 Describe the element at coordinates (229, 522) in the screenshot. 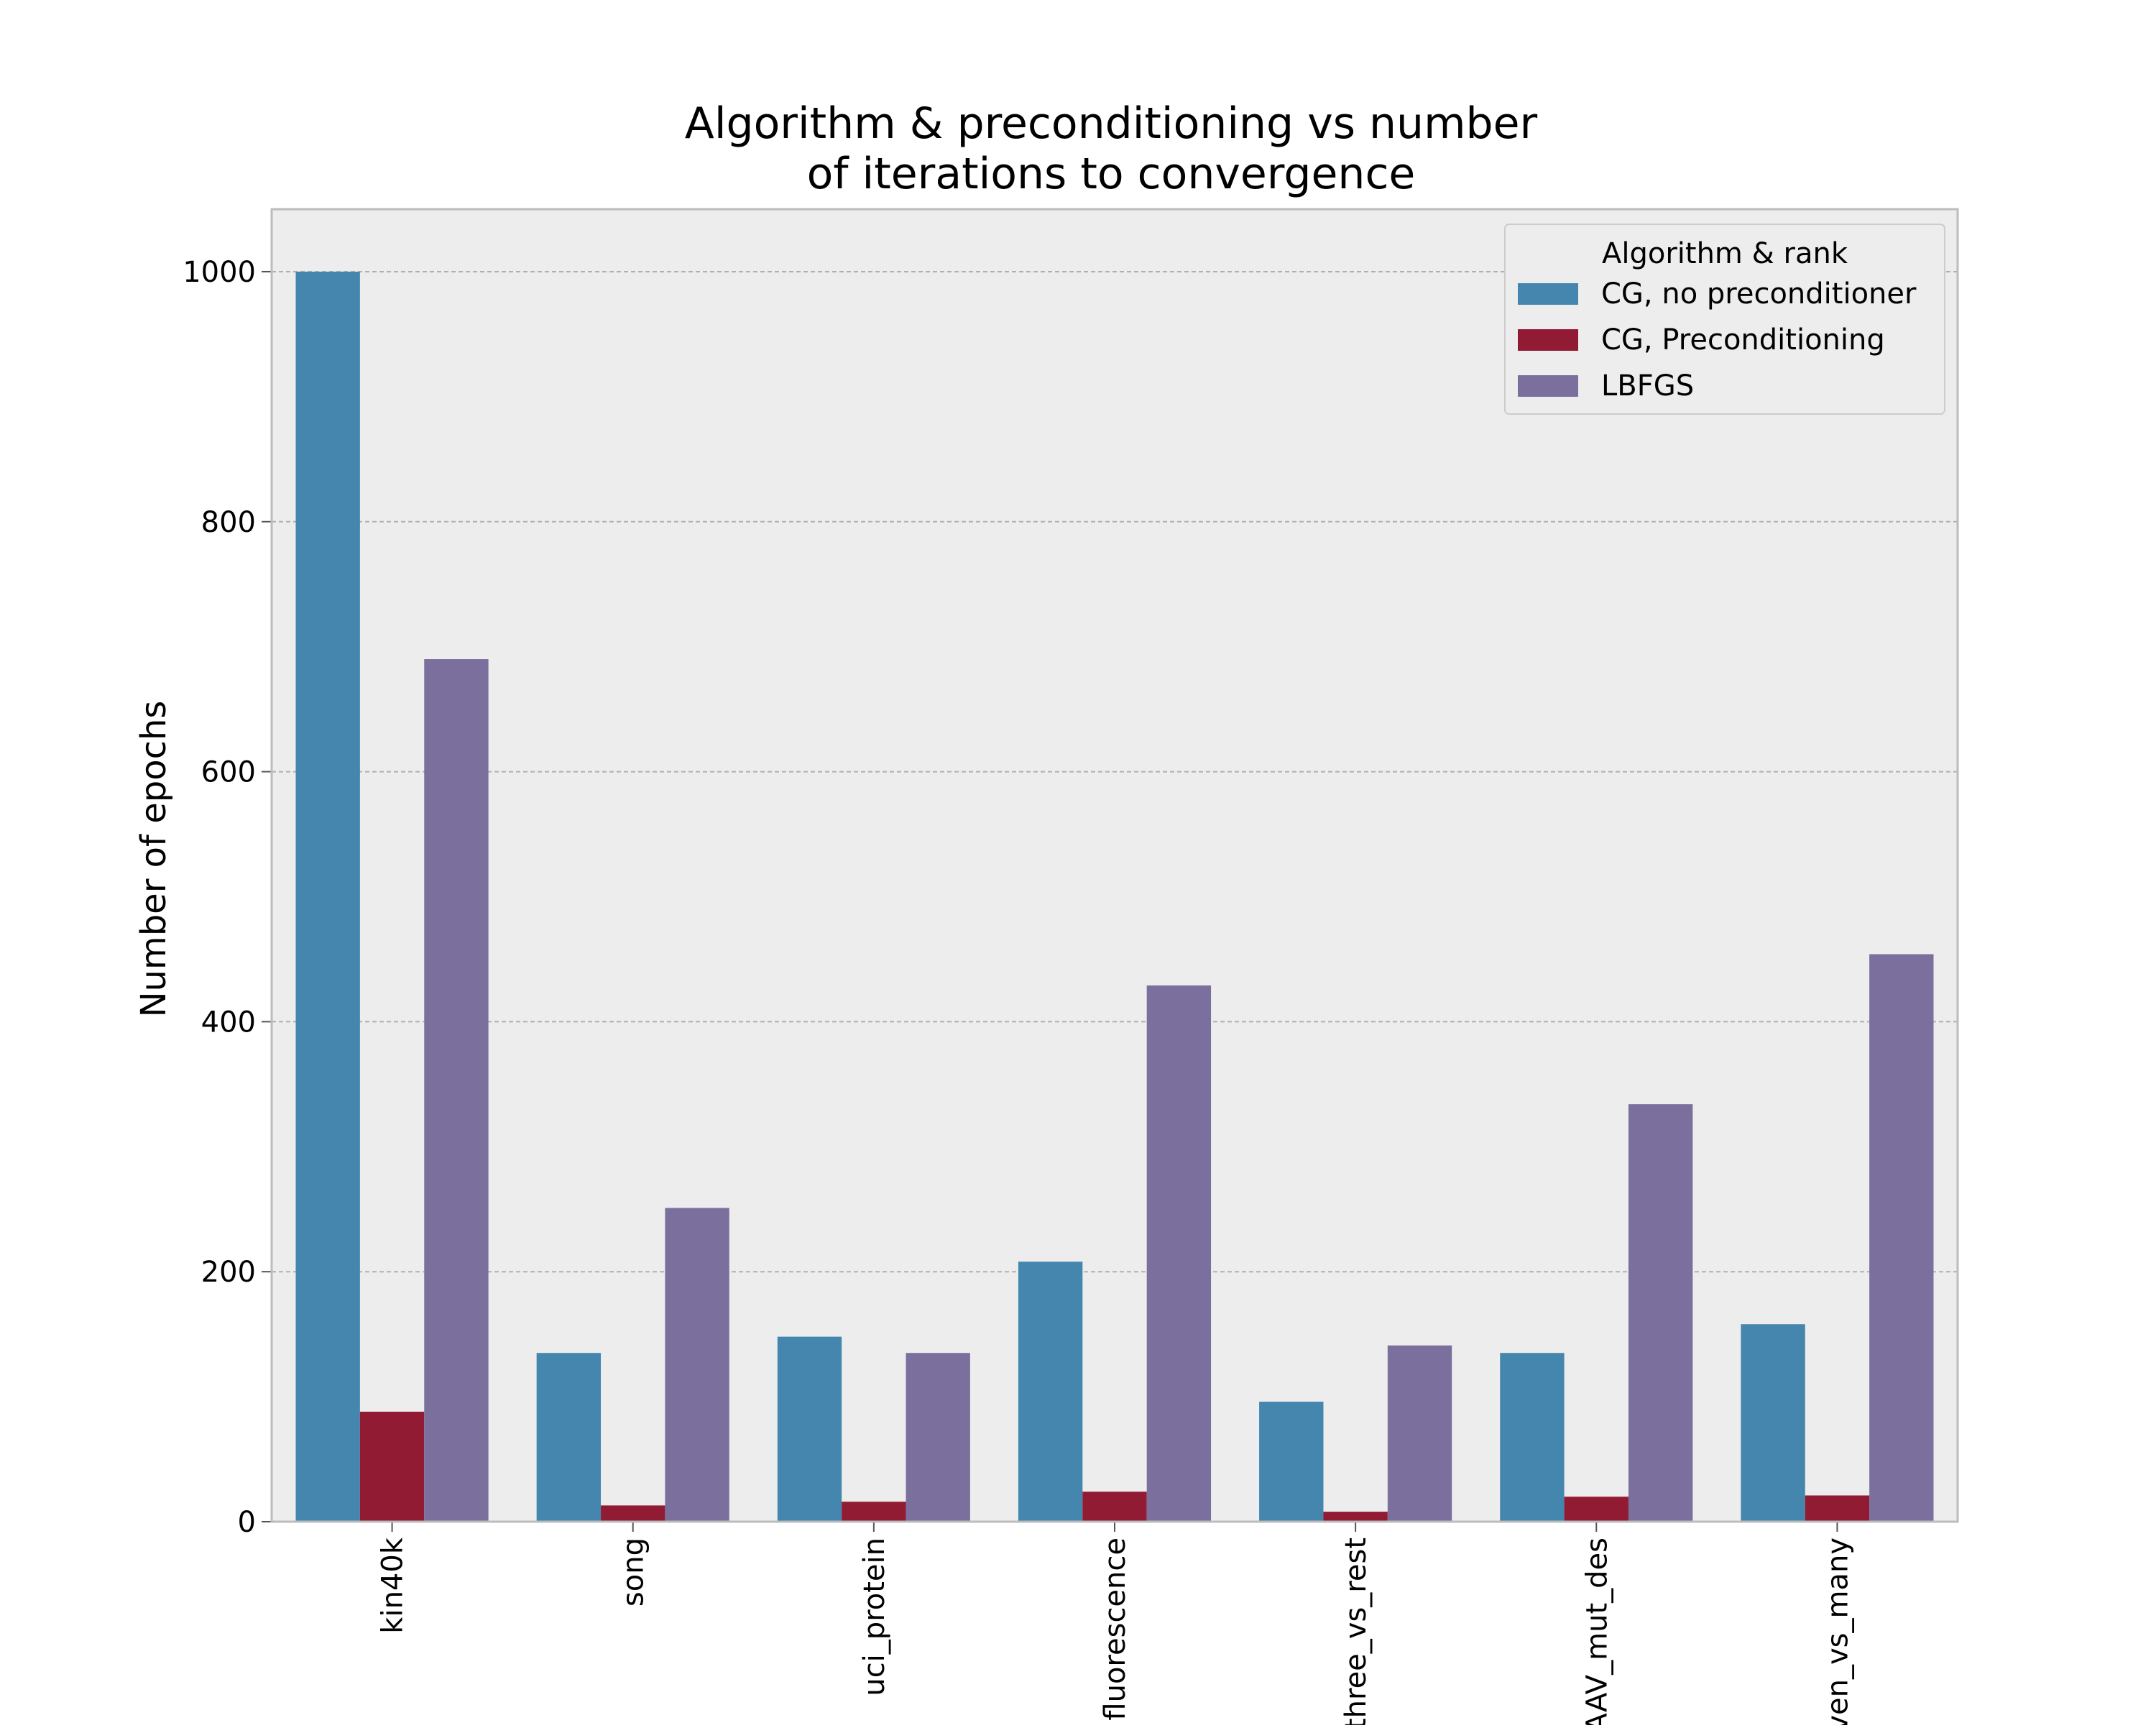

I see `y-tick-label: 800` at that location.